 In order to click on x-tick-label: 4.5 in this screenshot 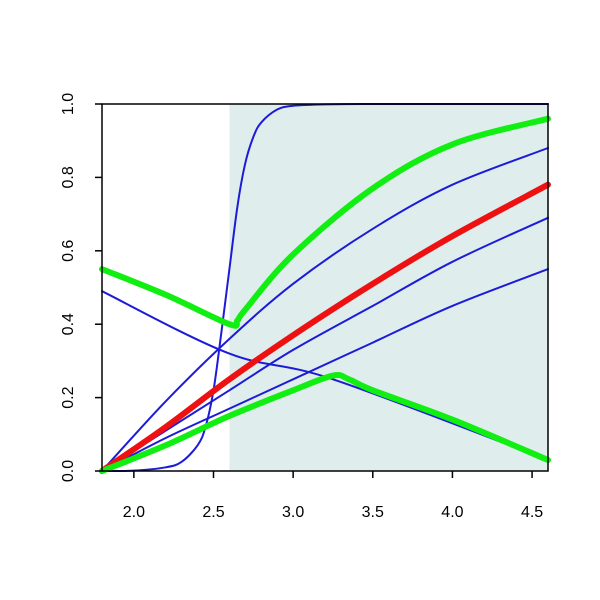, I will do `click(532, 512)`.